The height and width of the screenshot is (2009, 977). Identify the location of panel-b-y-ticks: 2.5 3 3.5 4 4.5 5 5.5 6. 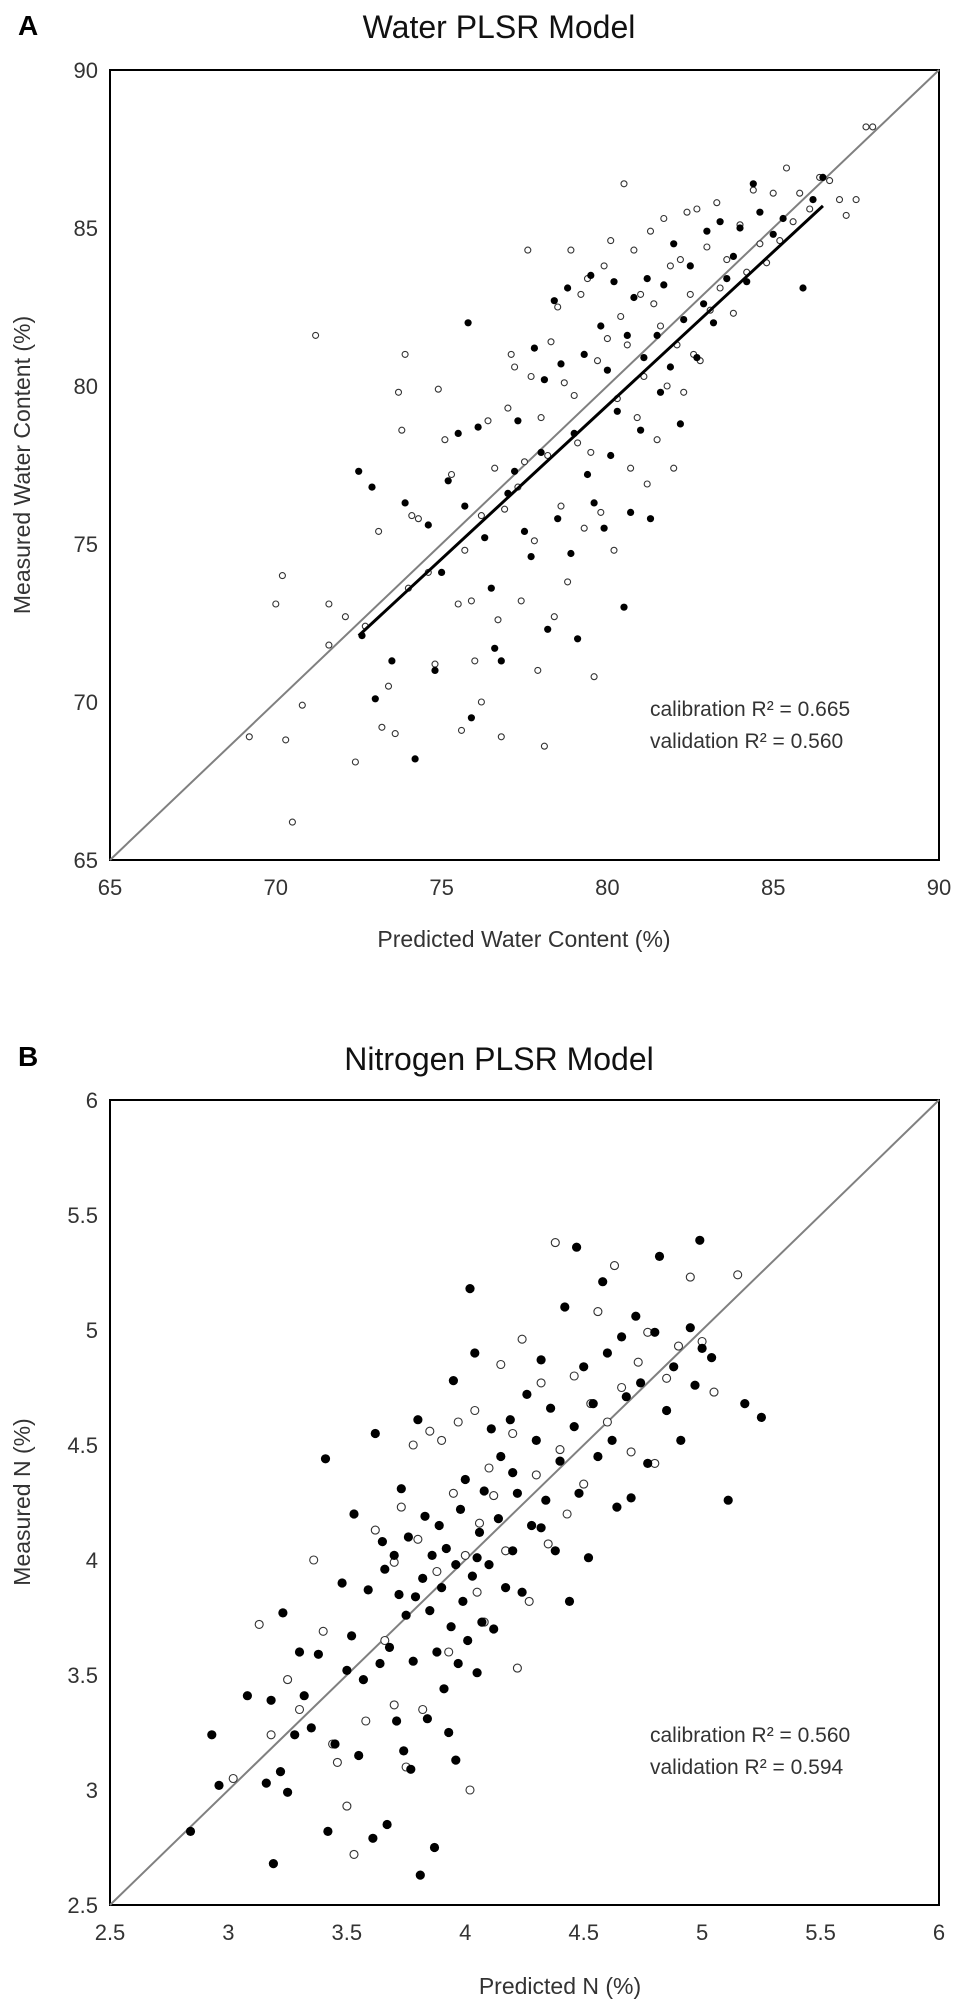
(82, 1503).